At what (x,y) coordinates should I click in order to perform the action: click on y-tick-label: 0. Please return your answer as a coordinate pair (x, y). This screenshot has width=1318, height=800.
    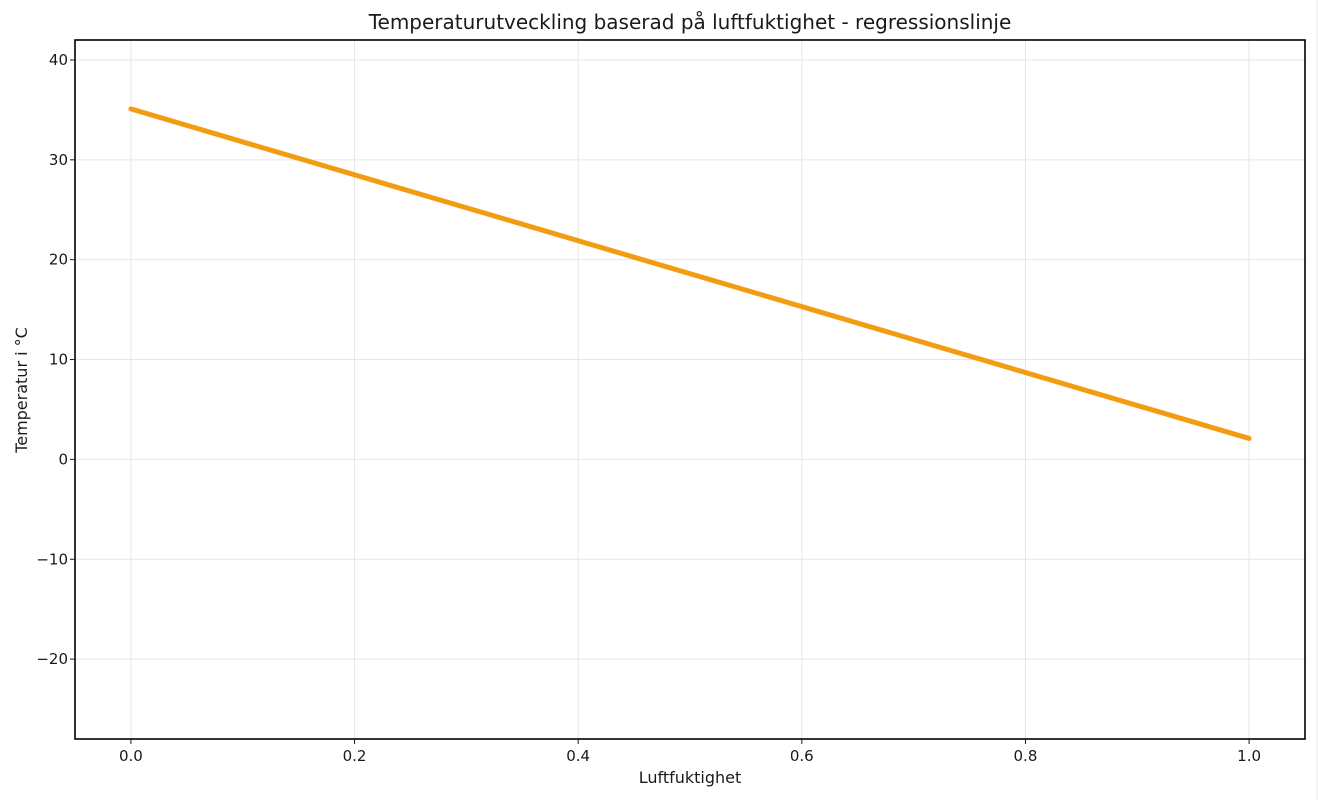
    Looking at the image, I should click on (63, 459).